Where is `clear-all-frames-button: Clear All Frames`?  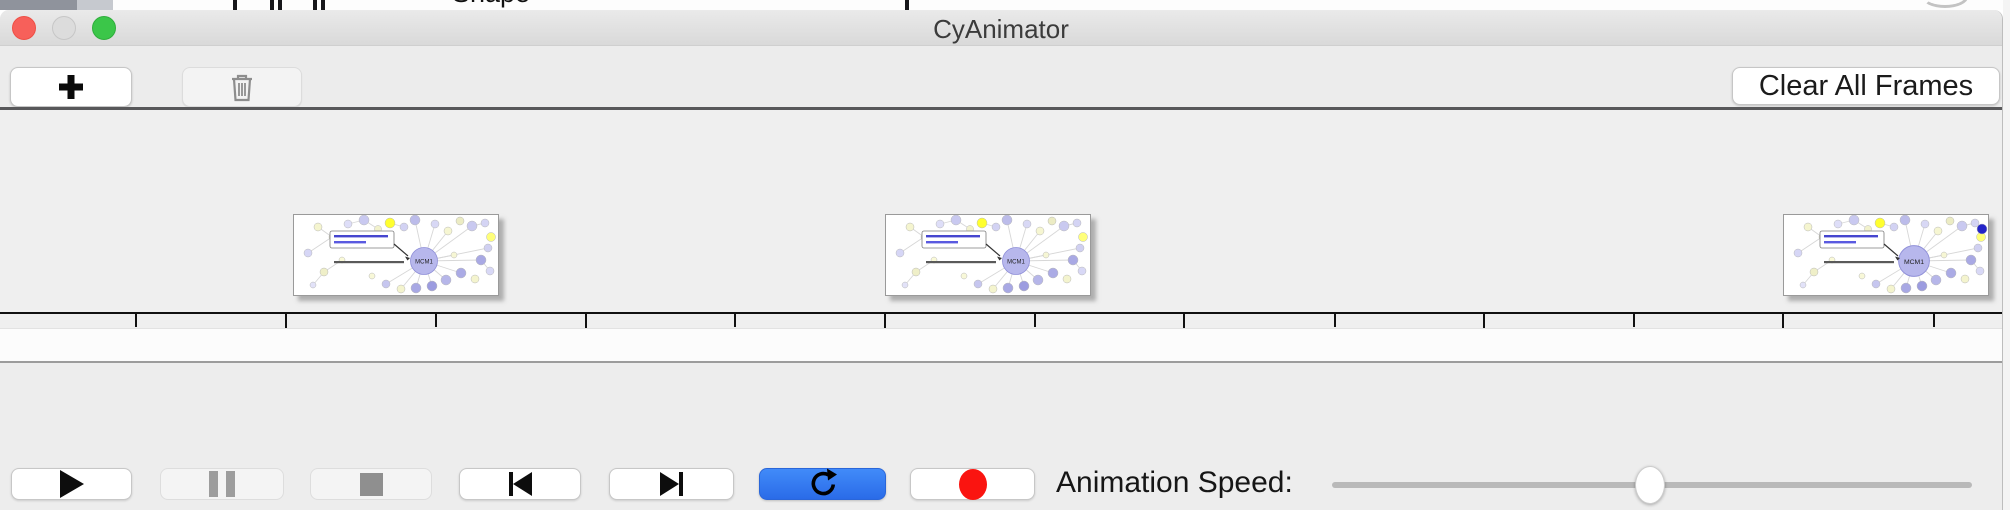 clear-all-frames-button: Clear All Frames is located at coordinates (1866, 86).